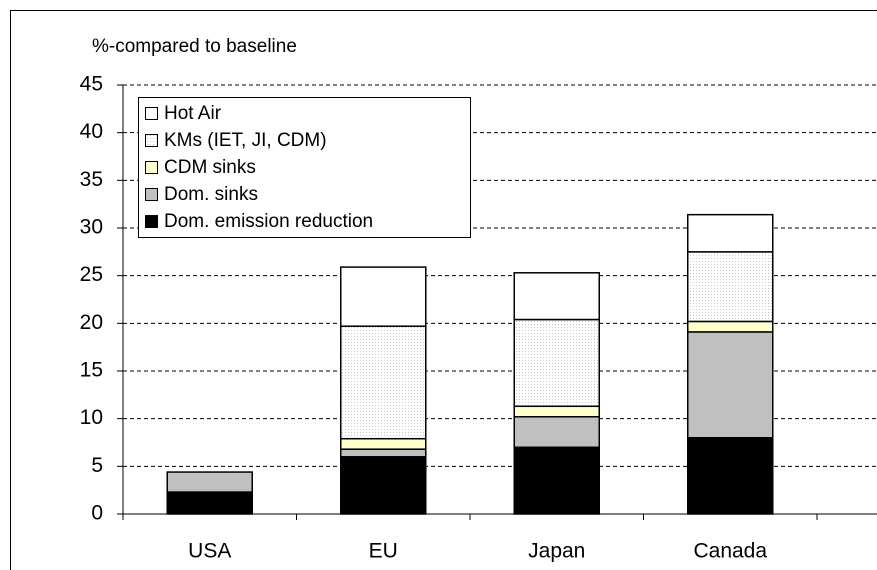  I want to click on legend-label: Dom. emission reduction, so click(268, 221).